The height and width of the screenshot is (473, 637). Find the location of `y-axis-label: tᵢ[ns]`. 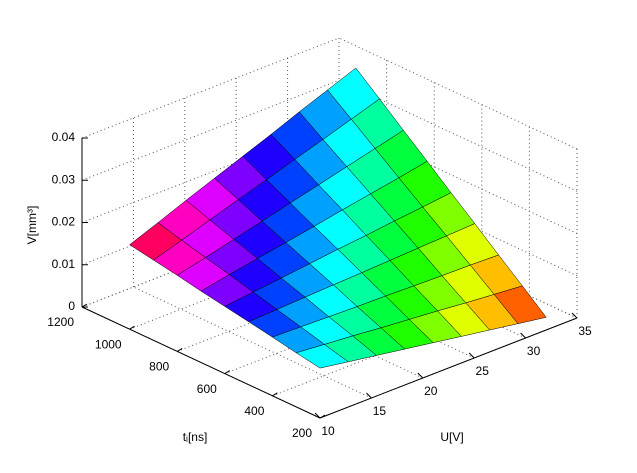

y-axis-label: tᵢ[ns] is located at coordinates (195, 437).